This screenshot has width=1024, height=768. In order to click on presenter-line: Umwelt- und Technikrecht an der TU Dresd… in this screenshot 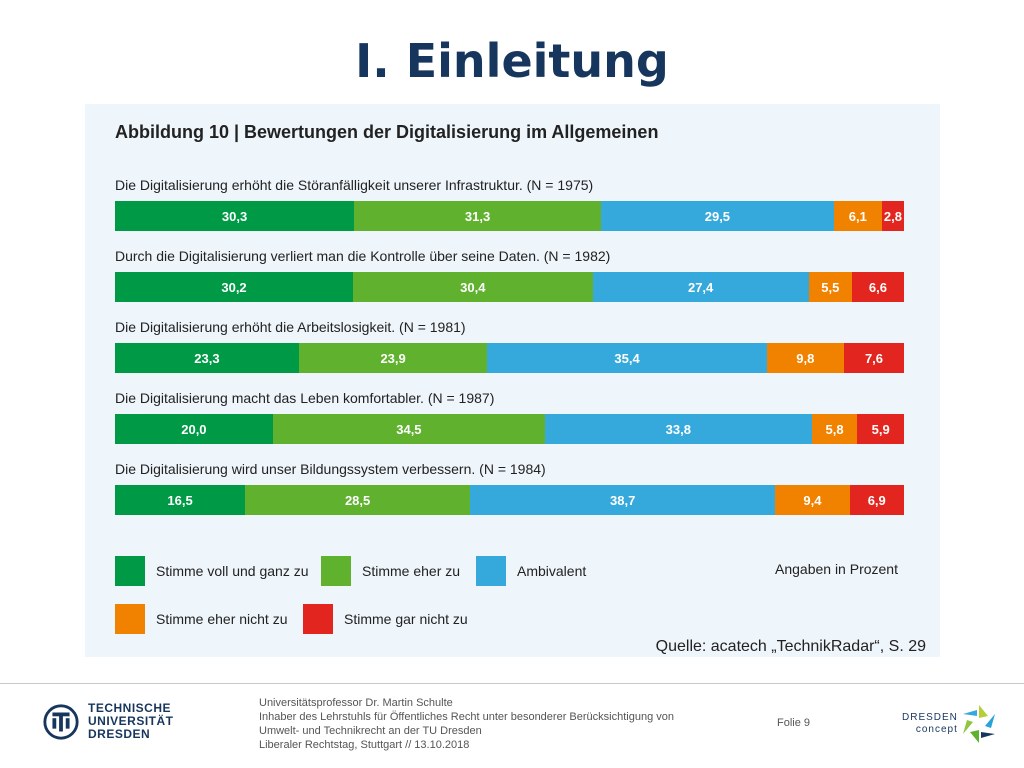, I will do `click(370, 731)`.